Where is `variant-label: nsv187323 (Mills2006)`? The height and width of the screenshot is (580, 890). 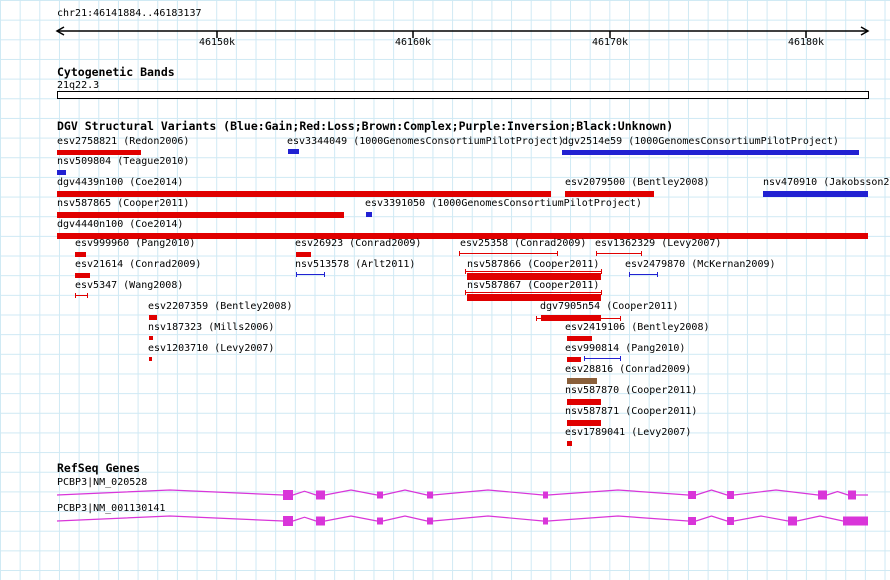 variant-label: nsv187323 (Mills2006) is located at coordinates (211, 327).